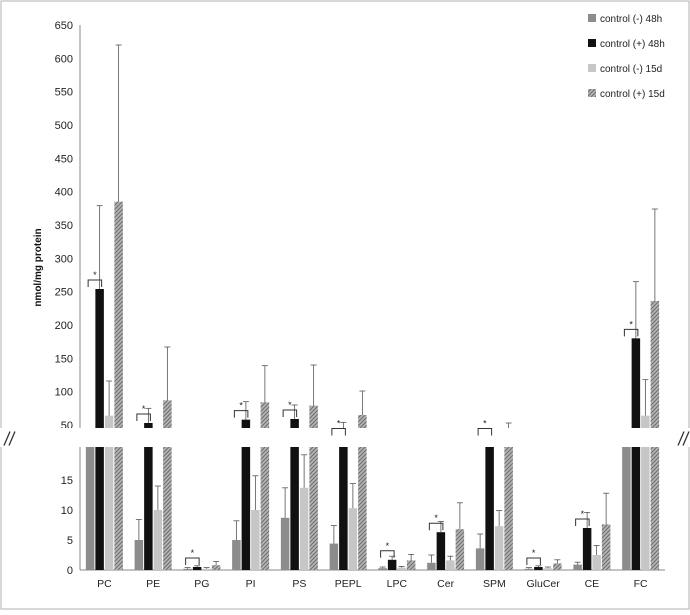 The image size is (690, 615). Describe the element at coordinates (64, 159) in the screenshot. I see `y-tick-label: 450` at that location.